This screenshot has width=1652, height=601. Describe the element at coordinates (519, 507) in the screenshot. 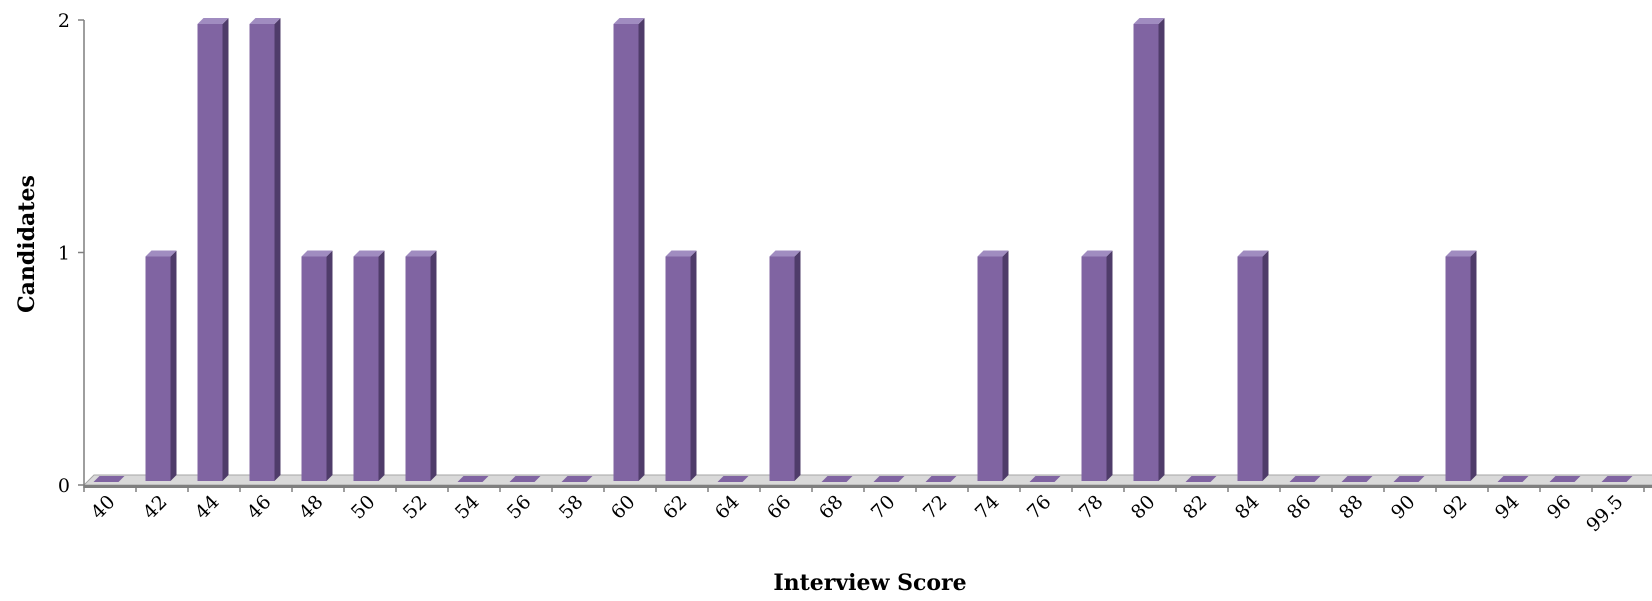

I see `x-tick-label: 56` at that location.